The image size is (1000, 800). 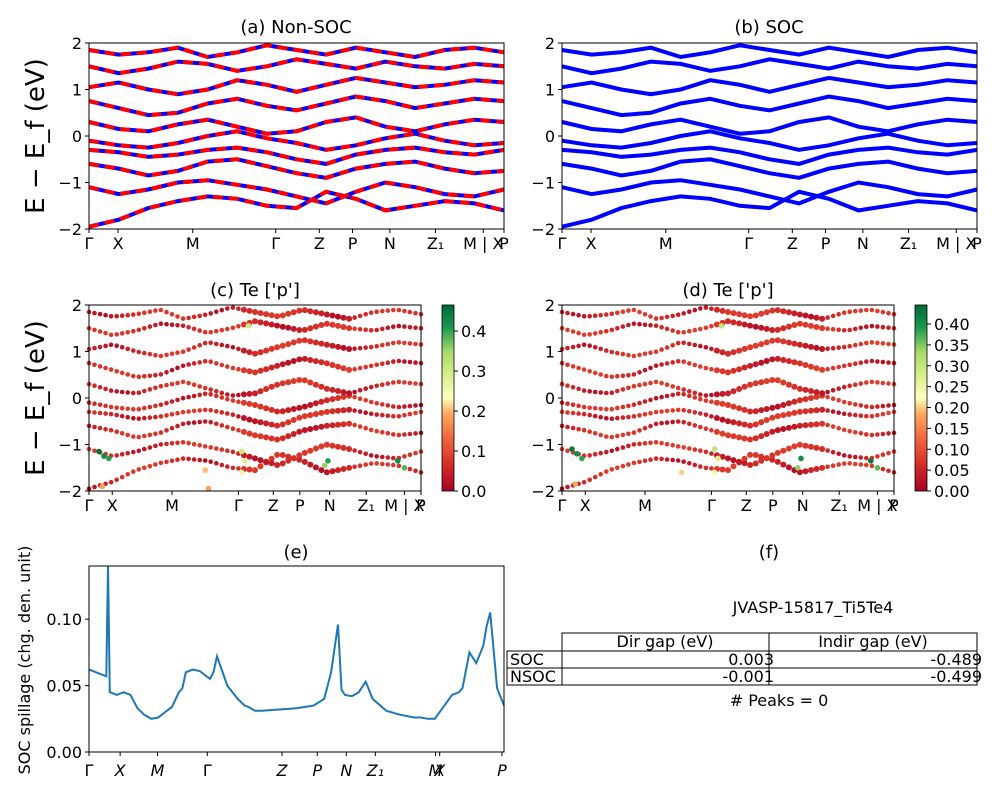 I want to click on x-tick-label: Z₁, so click(x=375, y=770).